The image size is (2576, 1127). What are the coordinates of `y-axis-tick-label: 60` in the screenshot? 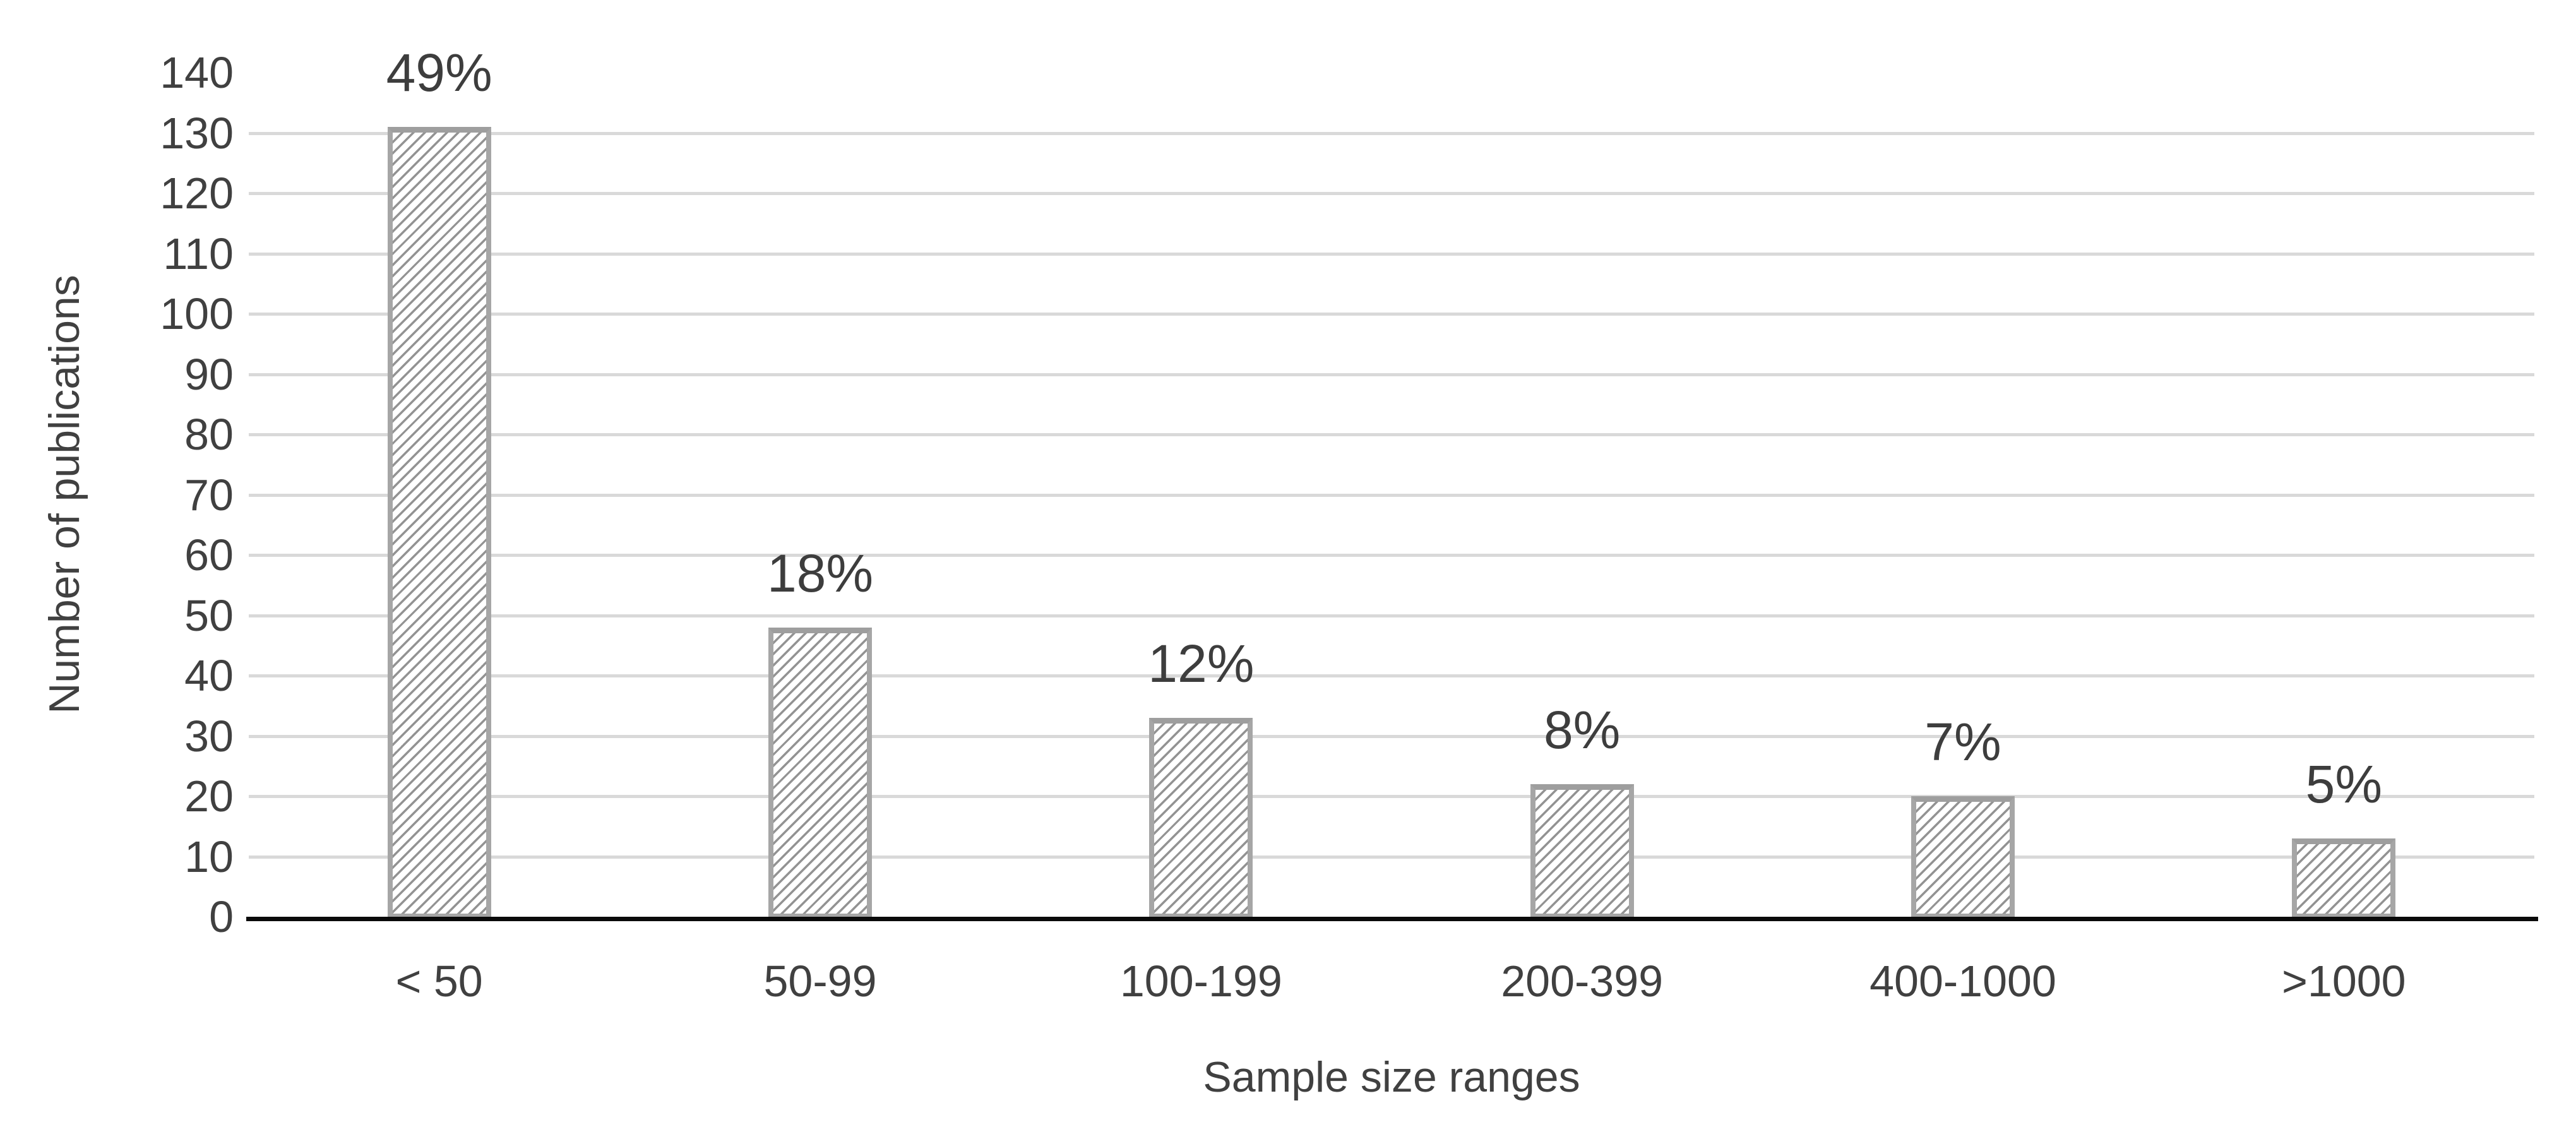 It's located at (209, 555).